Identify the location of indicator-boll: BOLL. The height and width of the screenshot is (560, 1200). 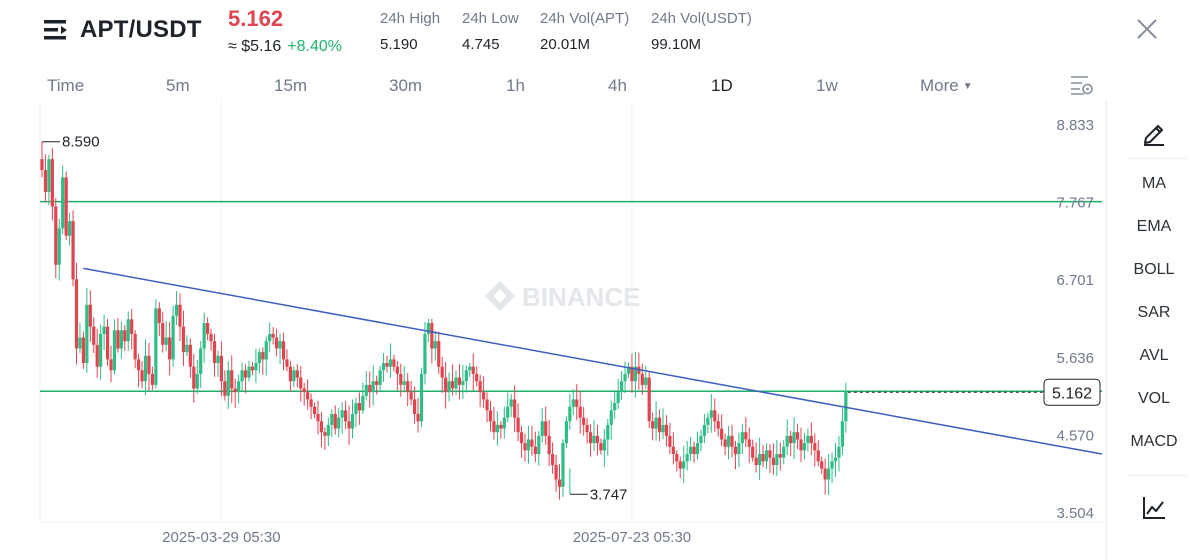
(1154, 269).